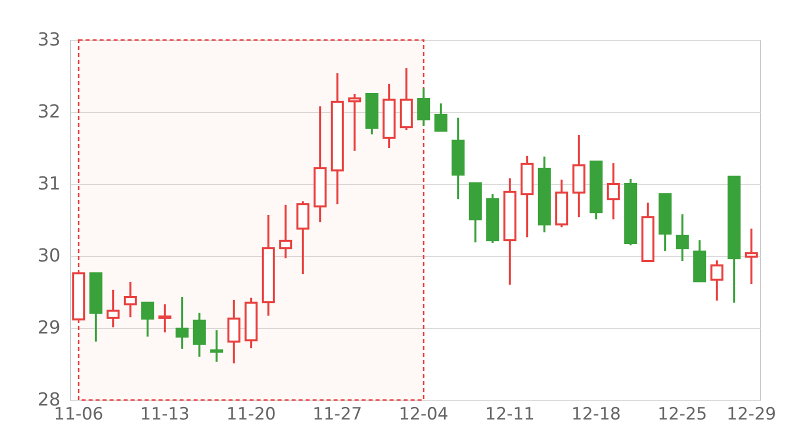  Describe the element at coordinates (596, 414) in the screenshot. I see `x-tick-label: 12-18` at that location.